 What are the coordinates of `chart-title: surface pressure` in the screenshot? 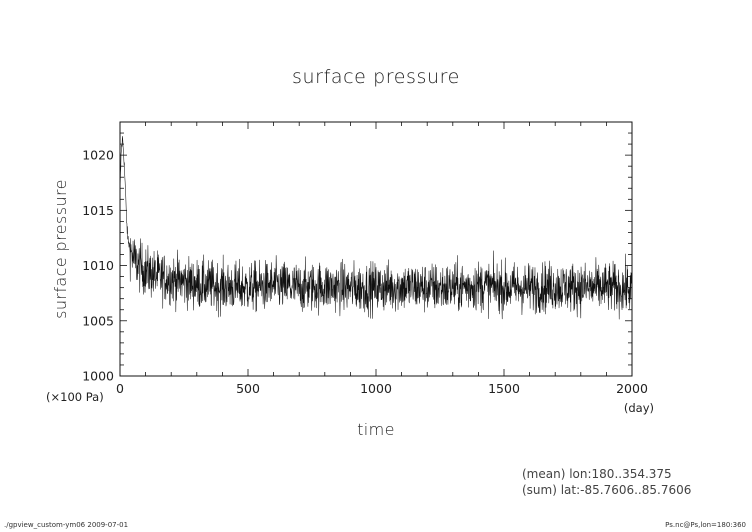 It's located at (376, 77).